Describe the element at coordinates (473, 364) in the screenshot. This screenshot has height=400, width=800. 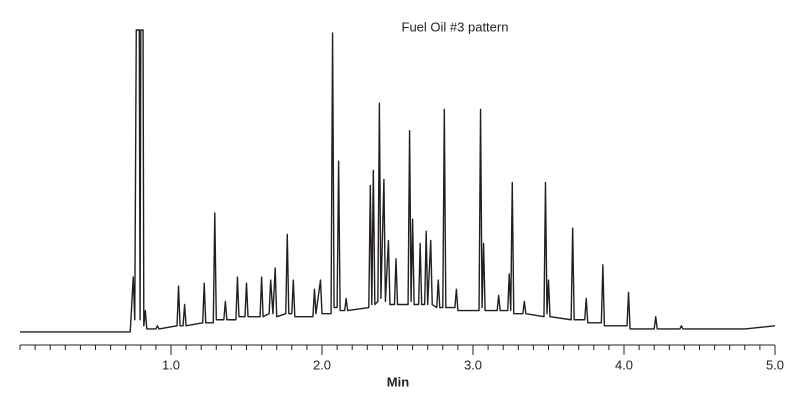
I see `x-tick-label: 3.0` at that location.